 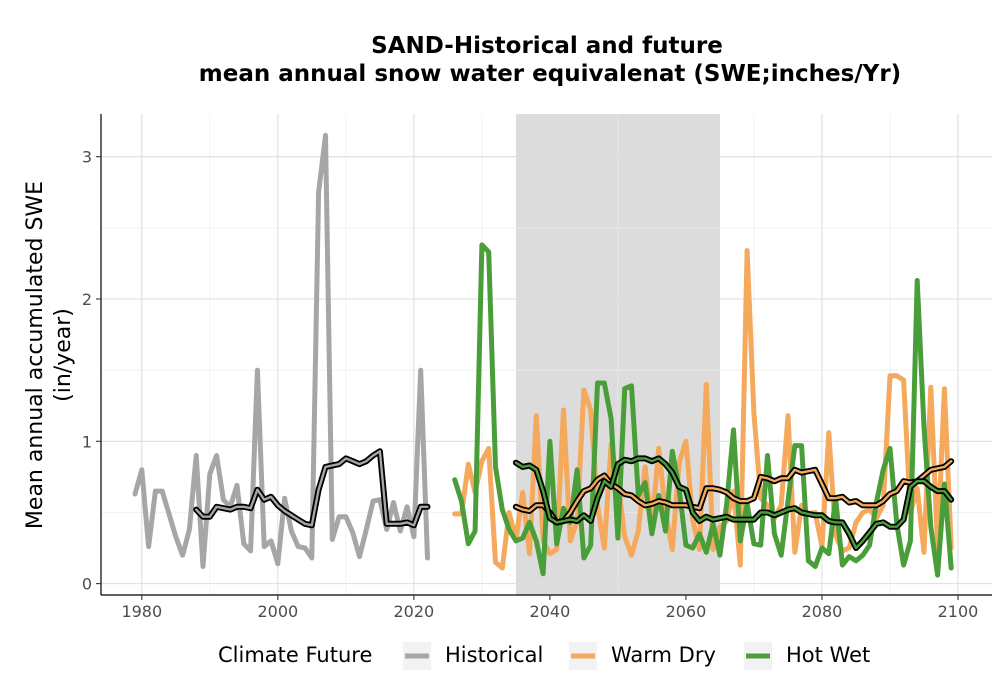 What do you see at coordinates (87, 157) in the screenshot?
I see `y-tick-label: 3` at bounding box center [87, 157].